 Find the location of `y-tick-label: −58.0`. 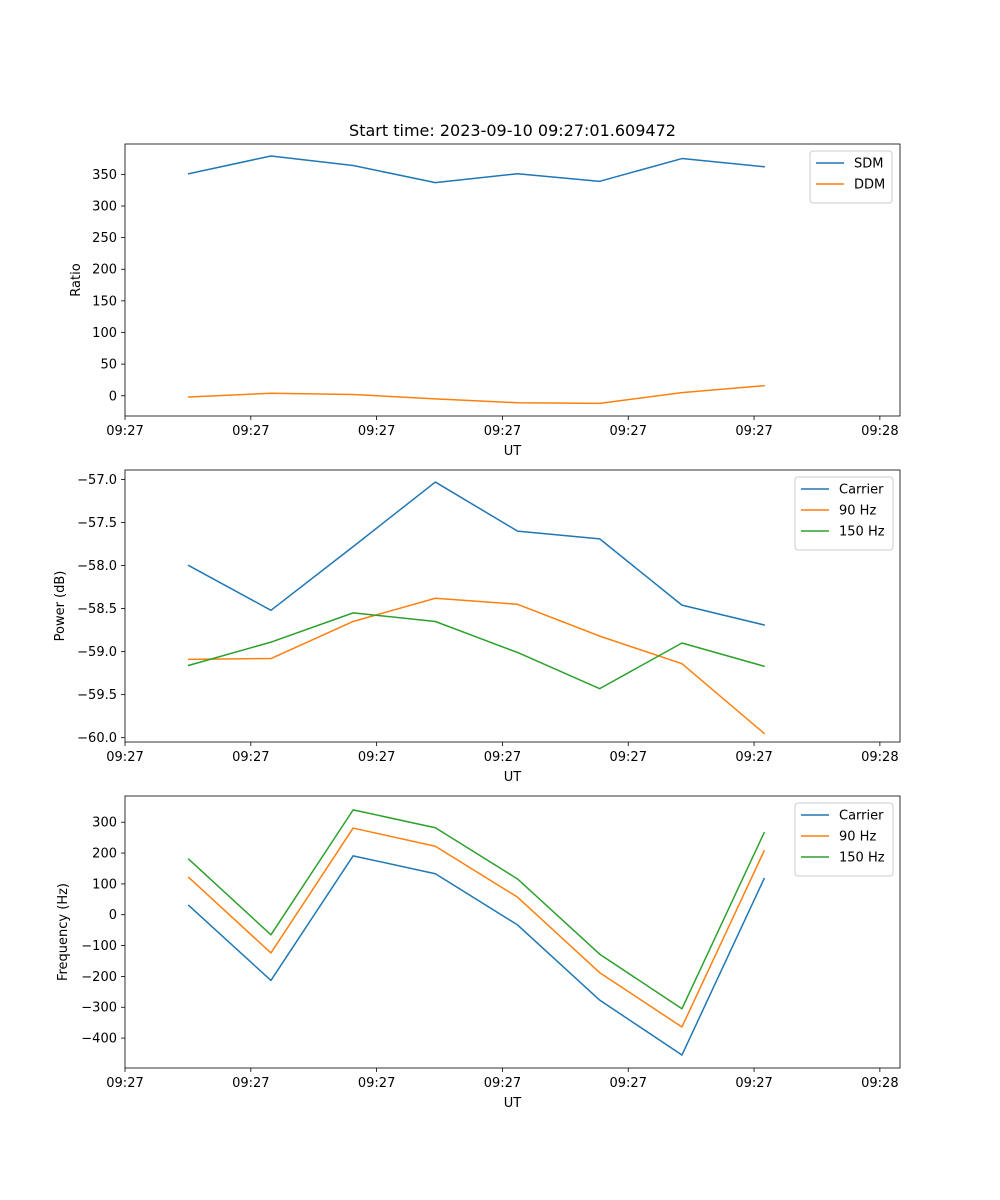

y-tick-label: −58.0 is located at coordinates (97, 566).